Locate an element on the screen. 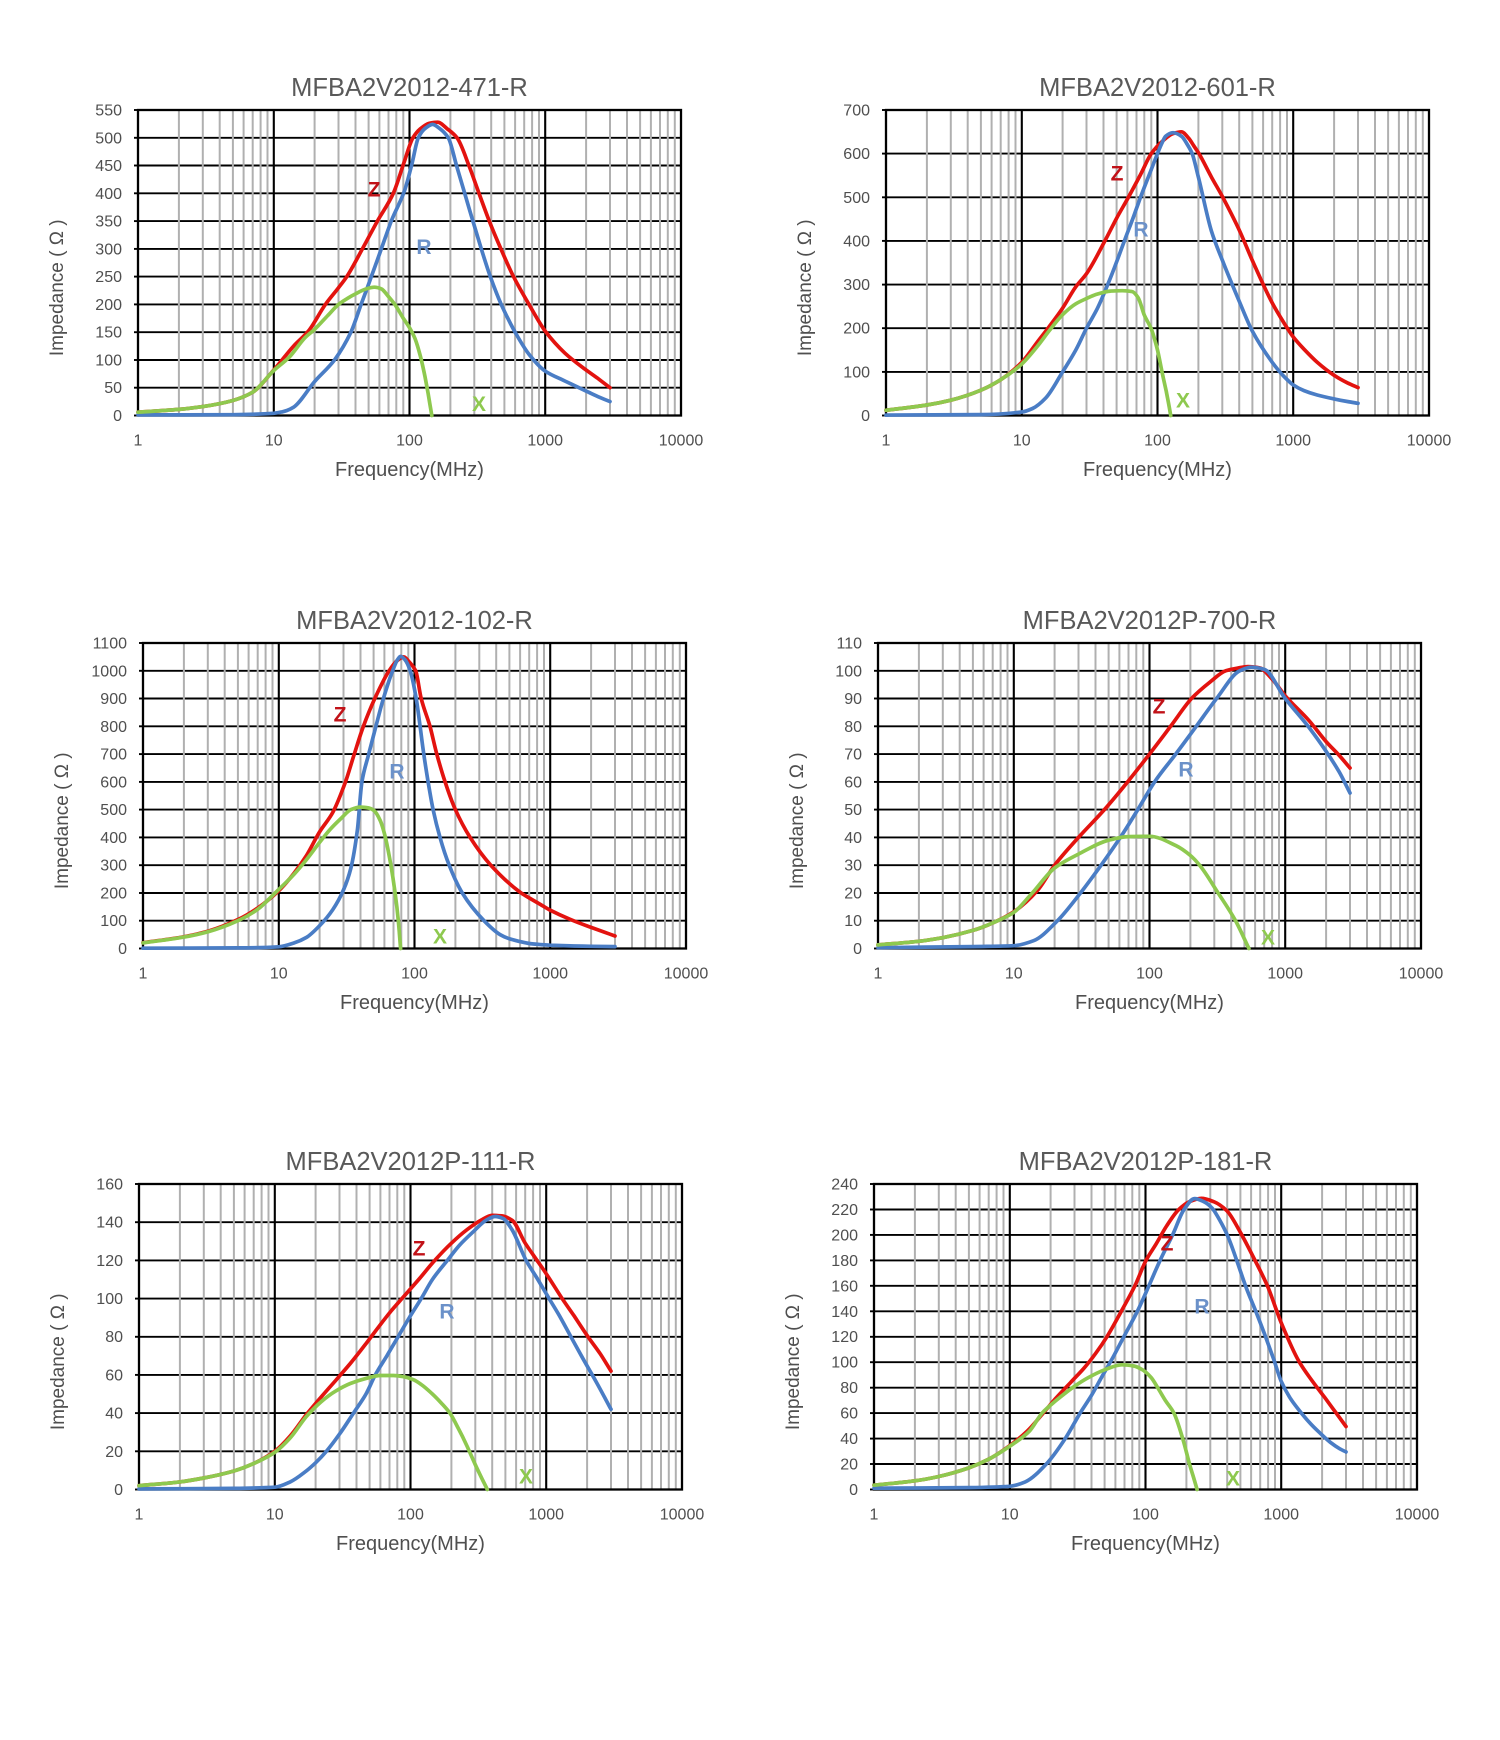 This screenshot has height=1740, width=1500. svg-text: 120 is located at coordinates (844, 1337).